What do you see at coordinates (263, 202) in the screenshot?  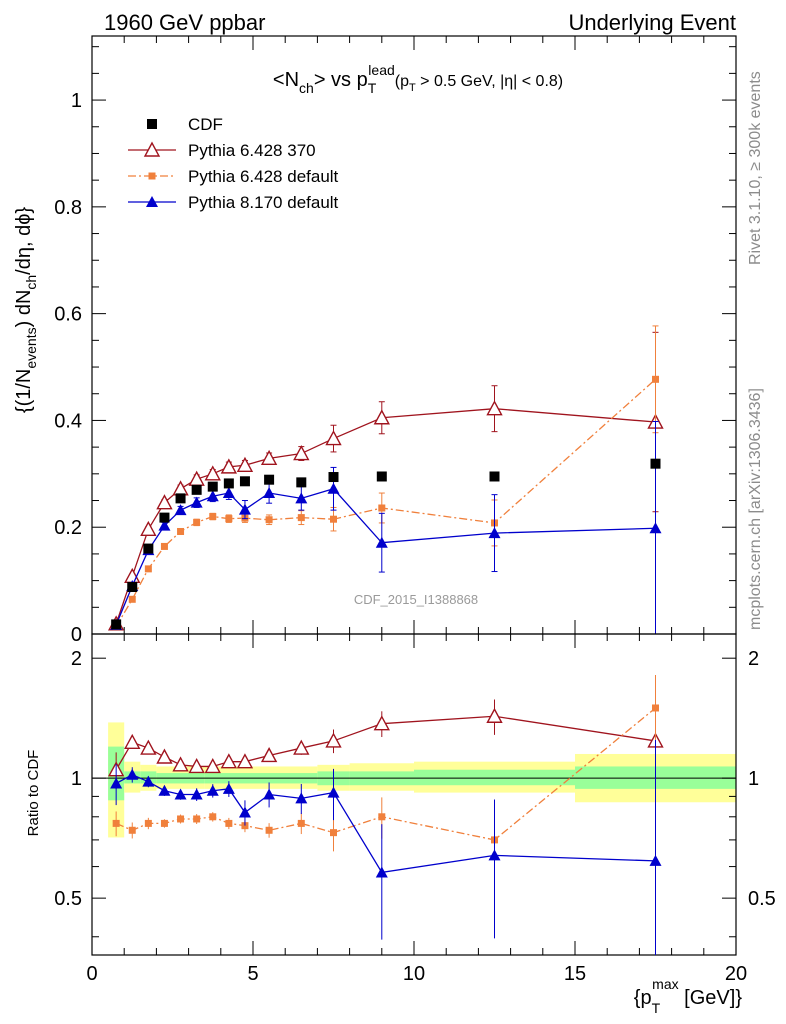 I see `legend-label: Pythia 8.170 default` at bounding box center [263, 202].